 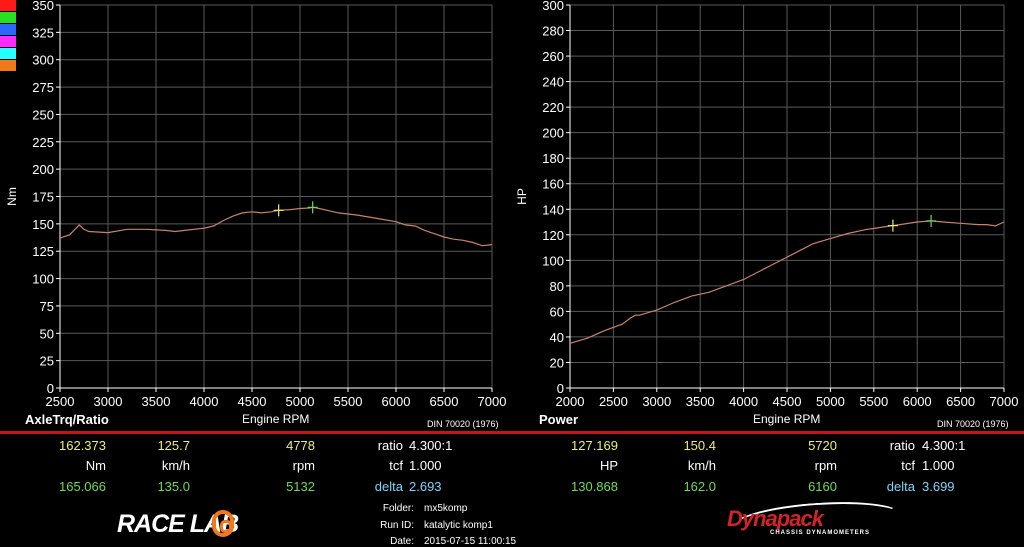 What do you see at coordinates (67, 419) in the screenshot?
I see `left-chart-title: AxleTrq/Ratio` at bounding box center [67, 419].